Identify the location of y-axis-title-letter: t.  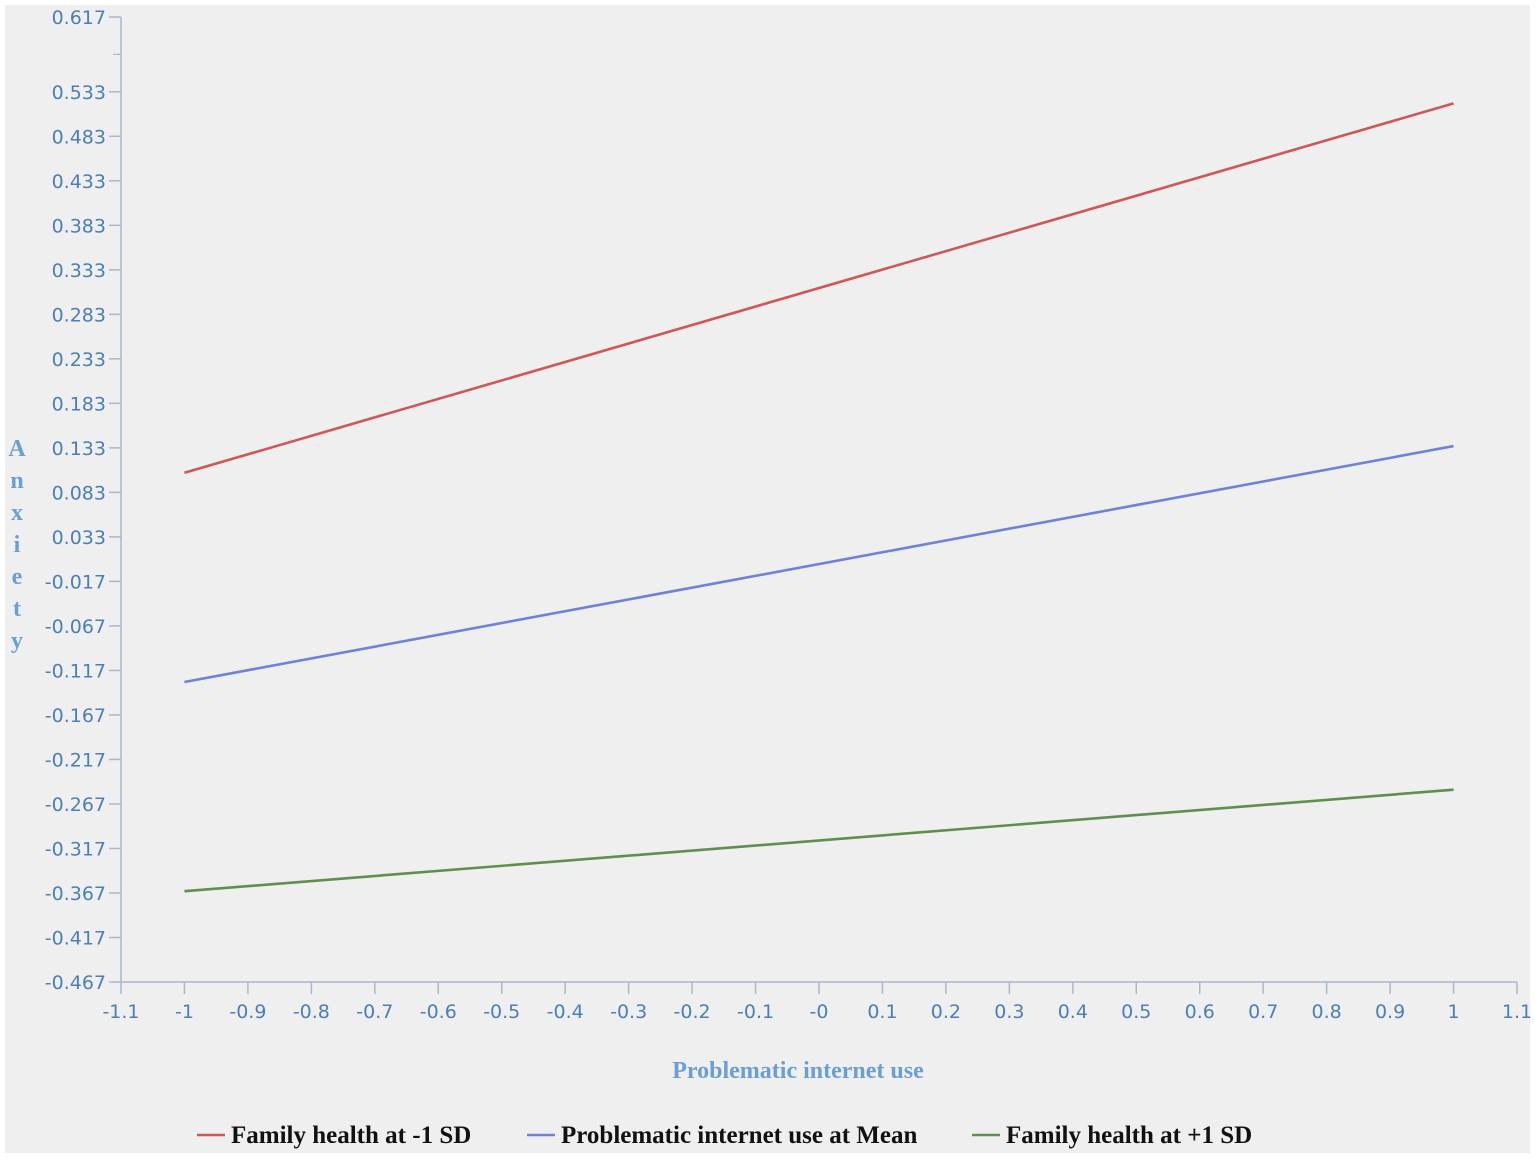
(17, 609).